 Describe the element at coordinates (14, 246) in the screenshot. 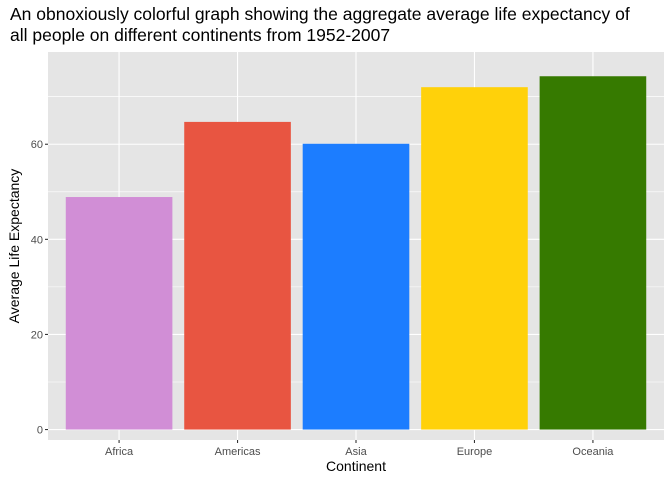

I see `y-axis-title: Average Life Expectancy` at that location.